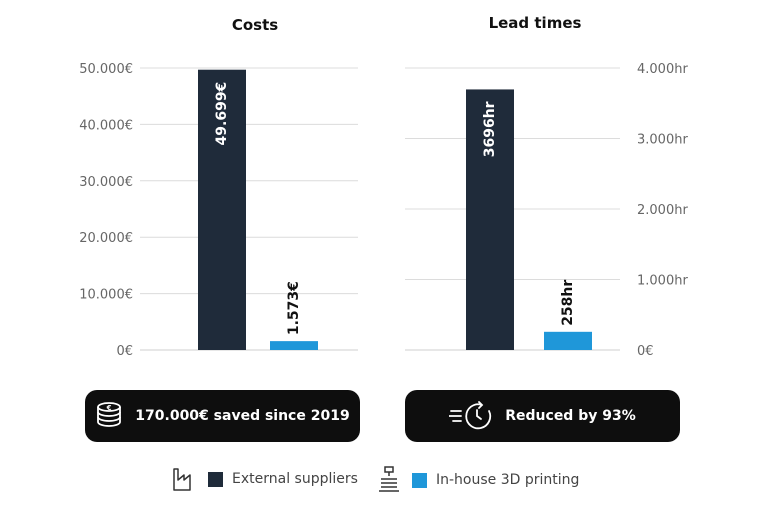  What do you see at coordinates (106, 210) in the screenshot?
I see `costs-y-axis: 0€ 10.000€ 20.000€ 30.000€ 40.000€ 50.000€` at bounding box center [106, 210].